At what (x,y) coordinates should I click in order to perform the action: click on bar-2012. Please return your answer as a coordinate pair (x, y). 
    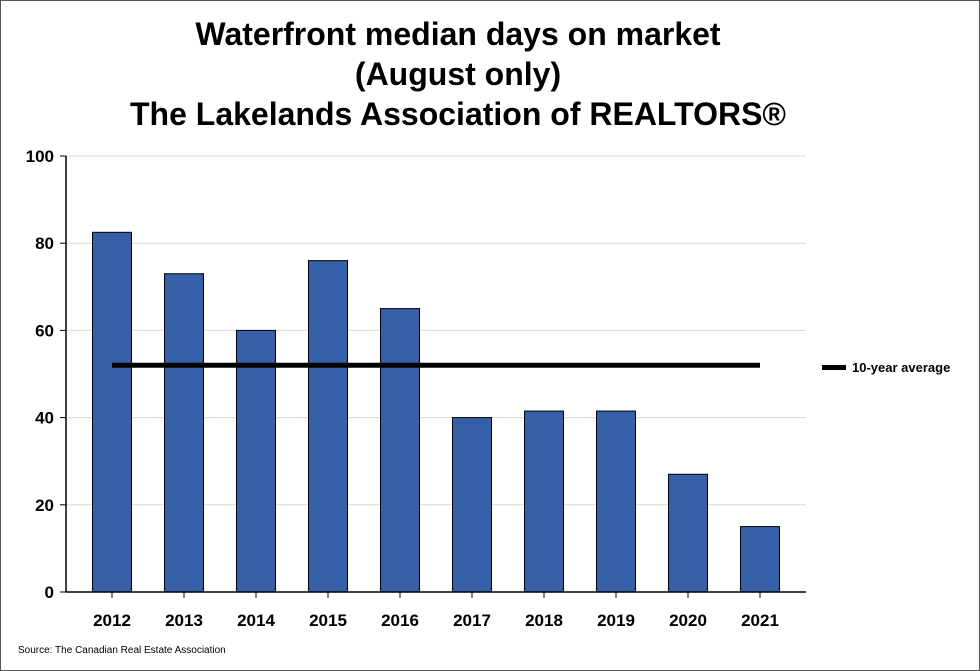
    Looking at the image, I should click on (112, 412).